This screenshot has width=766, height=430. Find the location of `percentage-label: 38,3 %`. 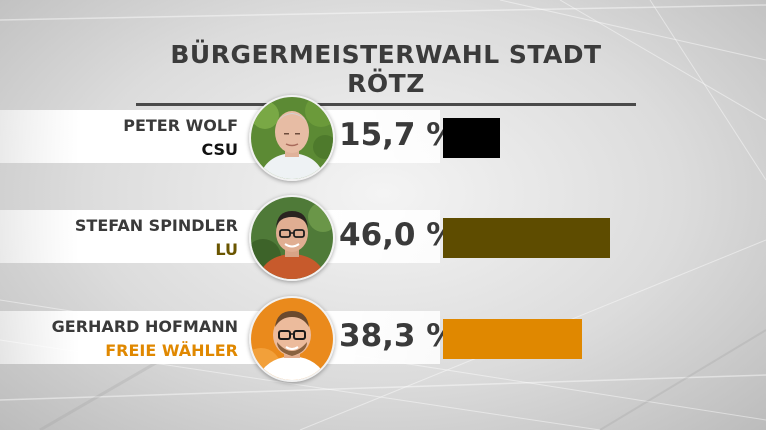

percentage-label: 38,3 % is located at coordinates (398, 336).